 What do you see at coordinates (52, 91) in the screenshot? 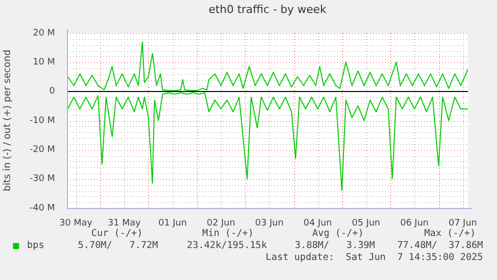
I see `y-tick-label: 0` at bounding box center [52, 91].